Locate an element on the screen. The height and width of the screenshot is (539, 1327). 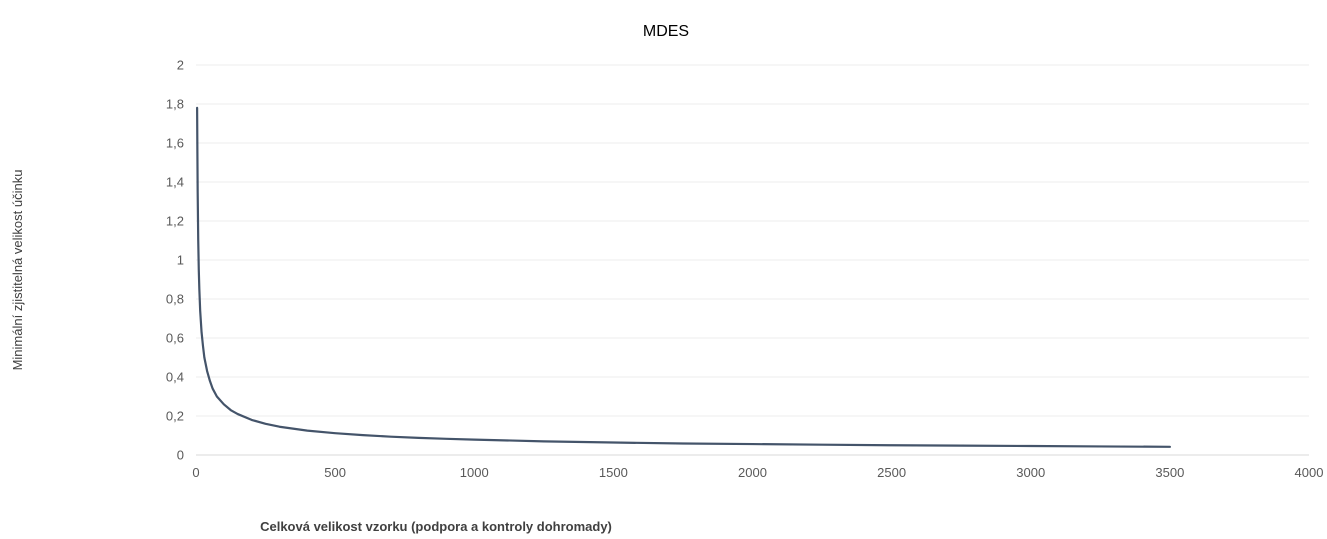
y-tick-label: 1,8 is located at coordinates (175, 104).